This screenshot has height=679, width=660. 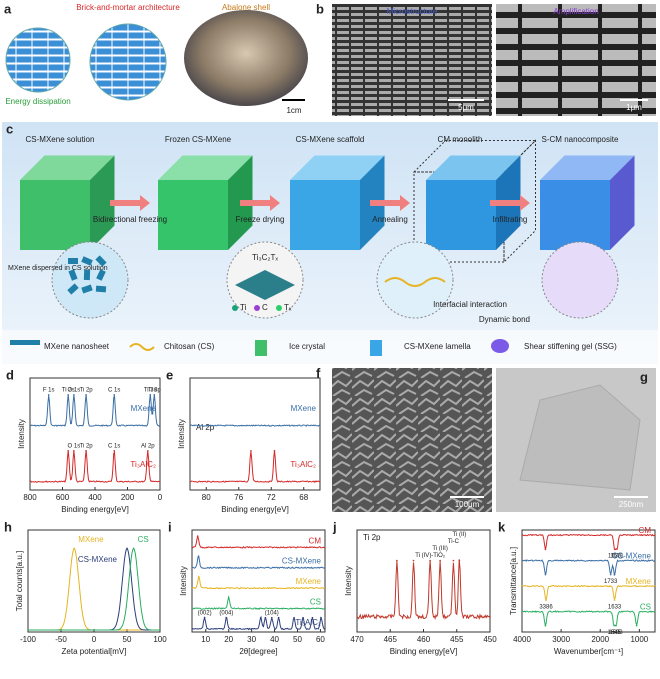 What do you see at coordinates (513, 581) in the screenshot?
I see `y-axis-title: Transmittance[a.u.]` at bounding box center [513, 581].